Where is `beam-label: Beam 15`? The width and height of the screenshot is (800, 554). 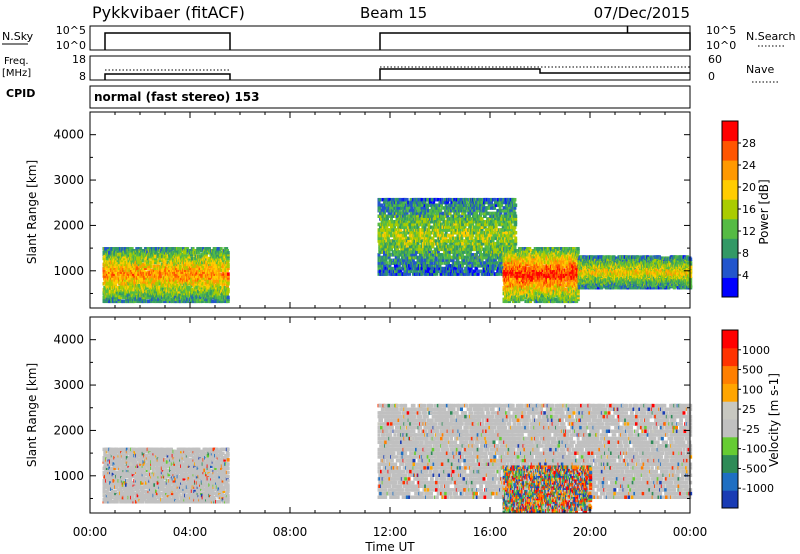
beam-label: Beam 15 is located at coordinates (393, 13).